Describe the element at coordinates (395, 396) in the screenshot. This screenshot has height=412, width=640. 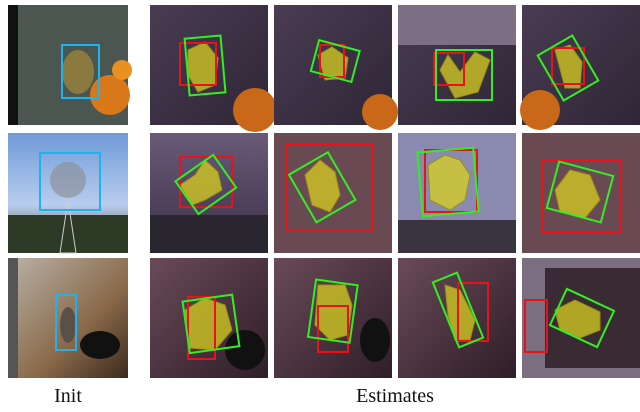
I see `column-label: Estimates` at that location.